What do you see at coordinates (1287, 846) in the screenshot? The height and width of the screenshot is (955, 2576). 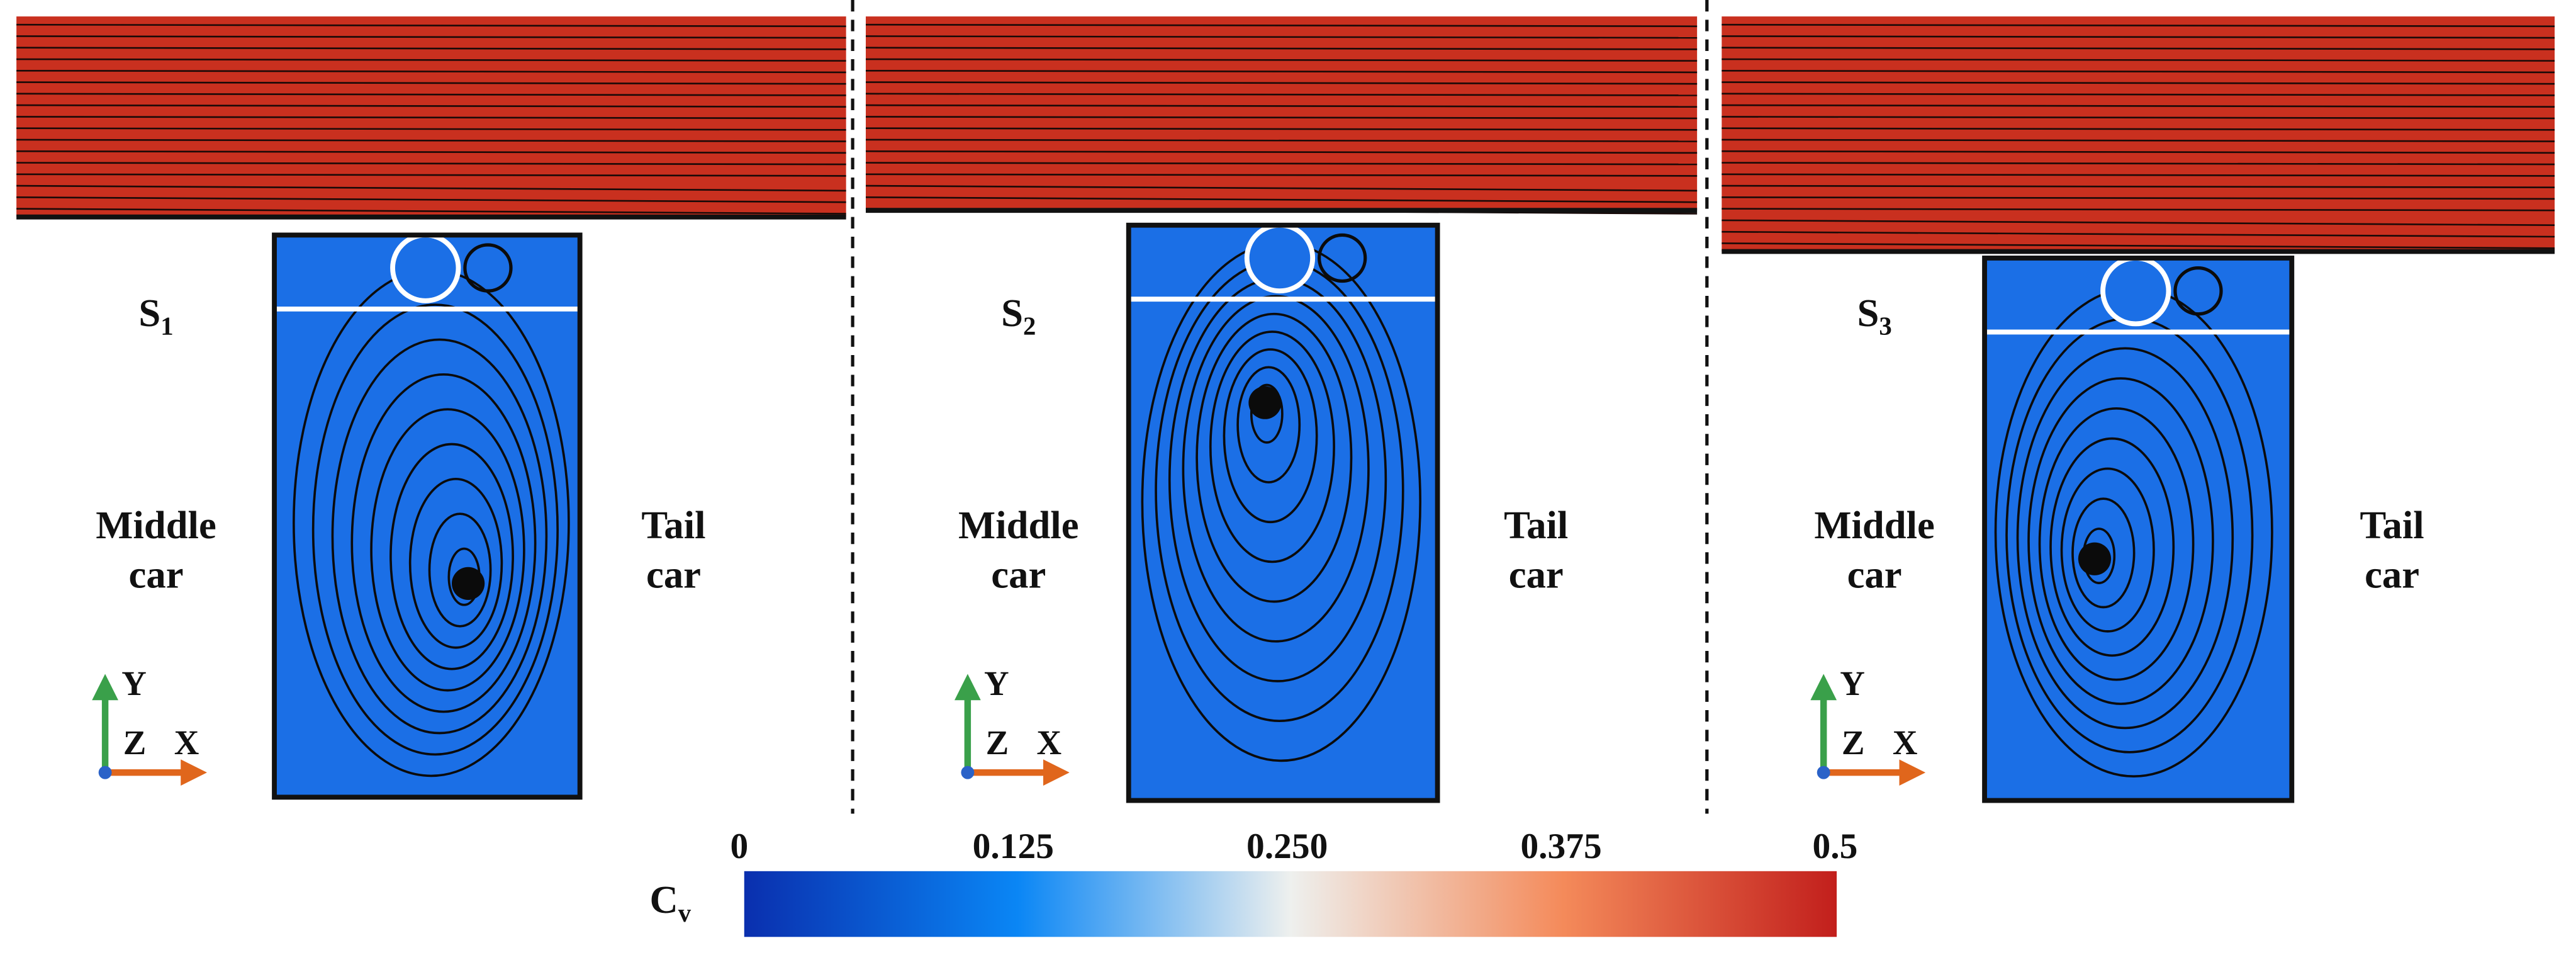 I see `colorbar-tick-label: 0.250` at bounding box center [1287, 846].